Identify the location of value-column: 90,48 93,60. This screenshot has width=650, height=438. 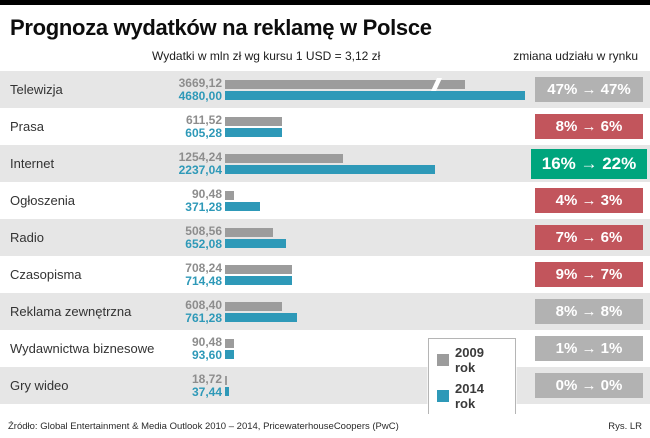
(192, 348).